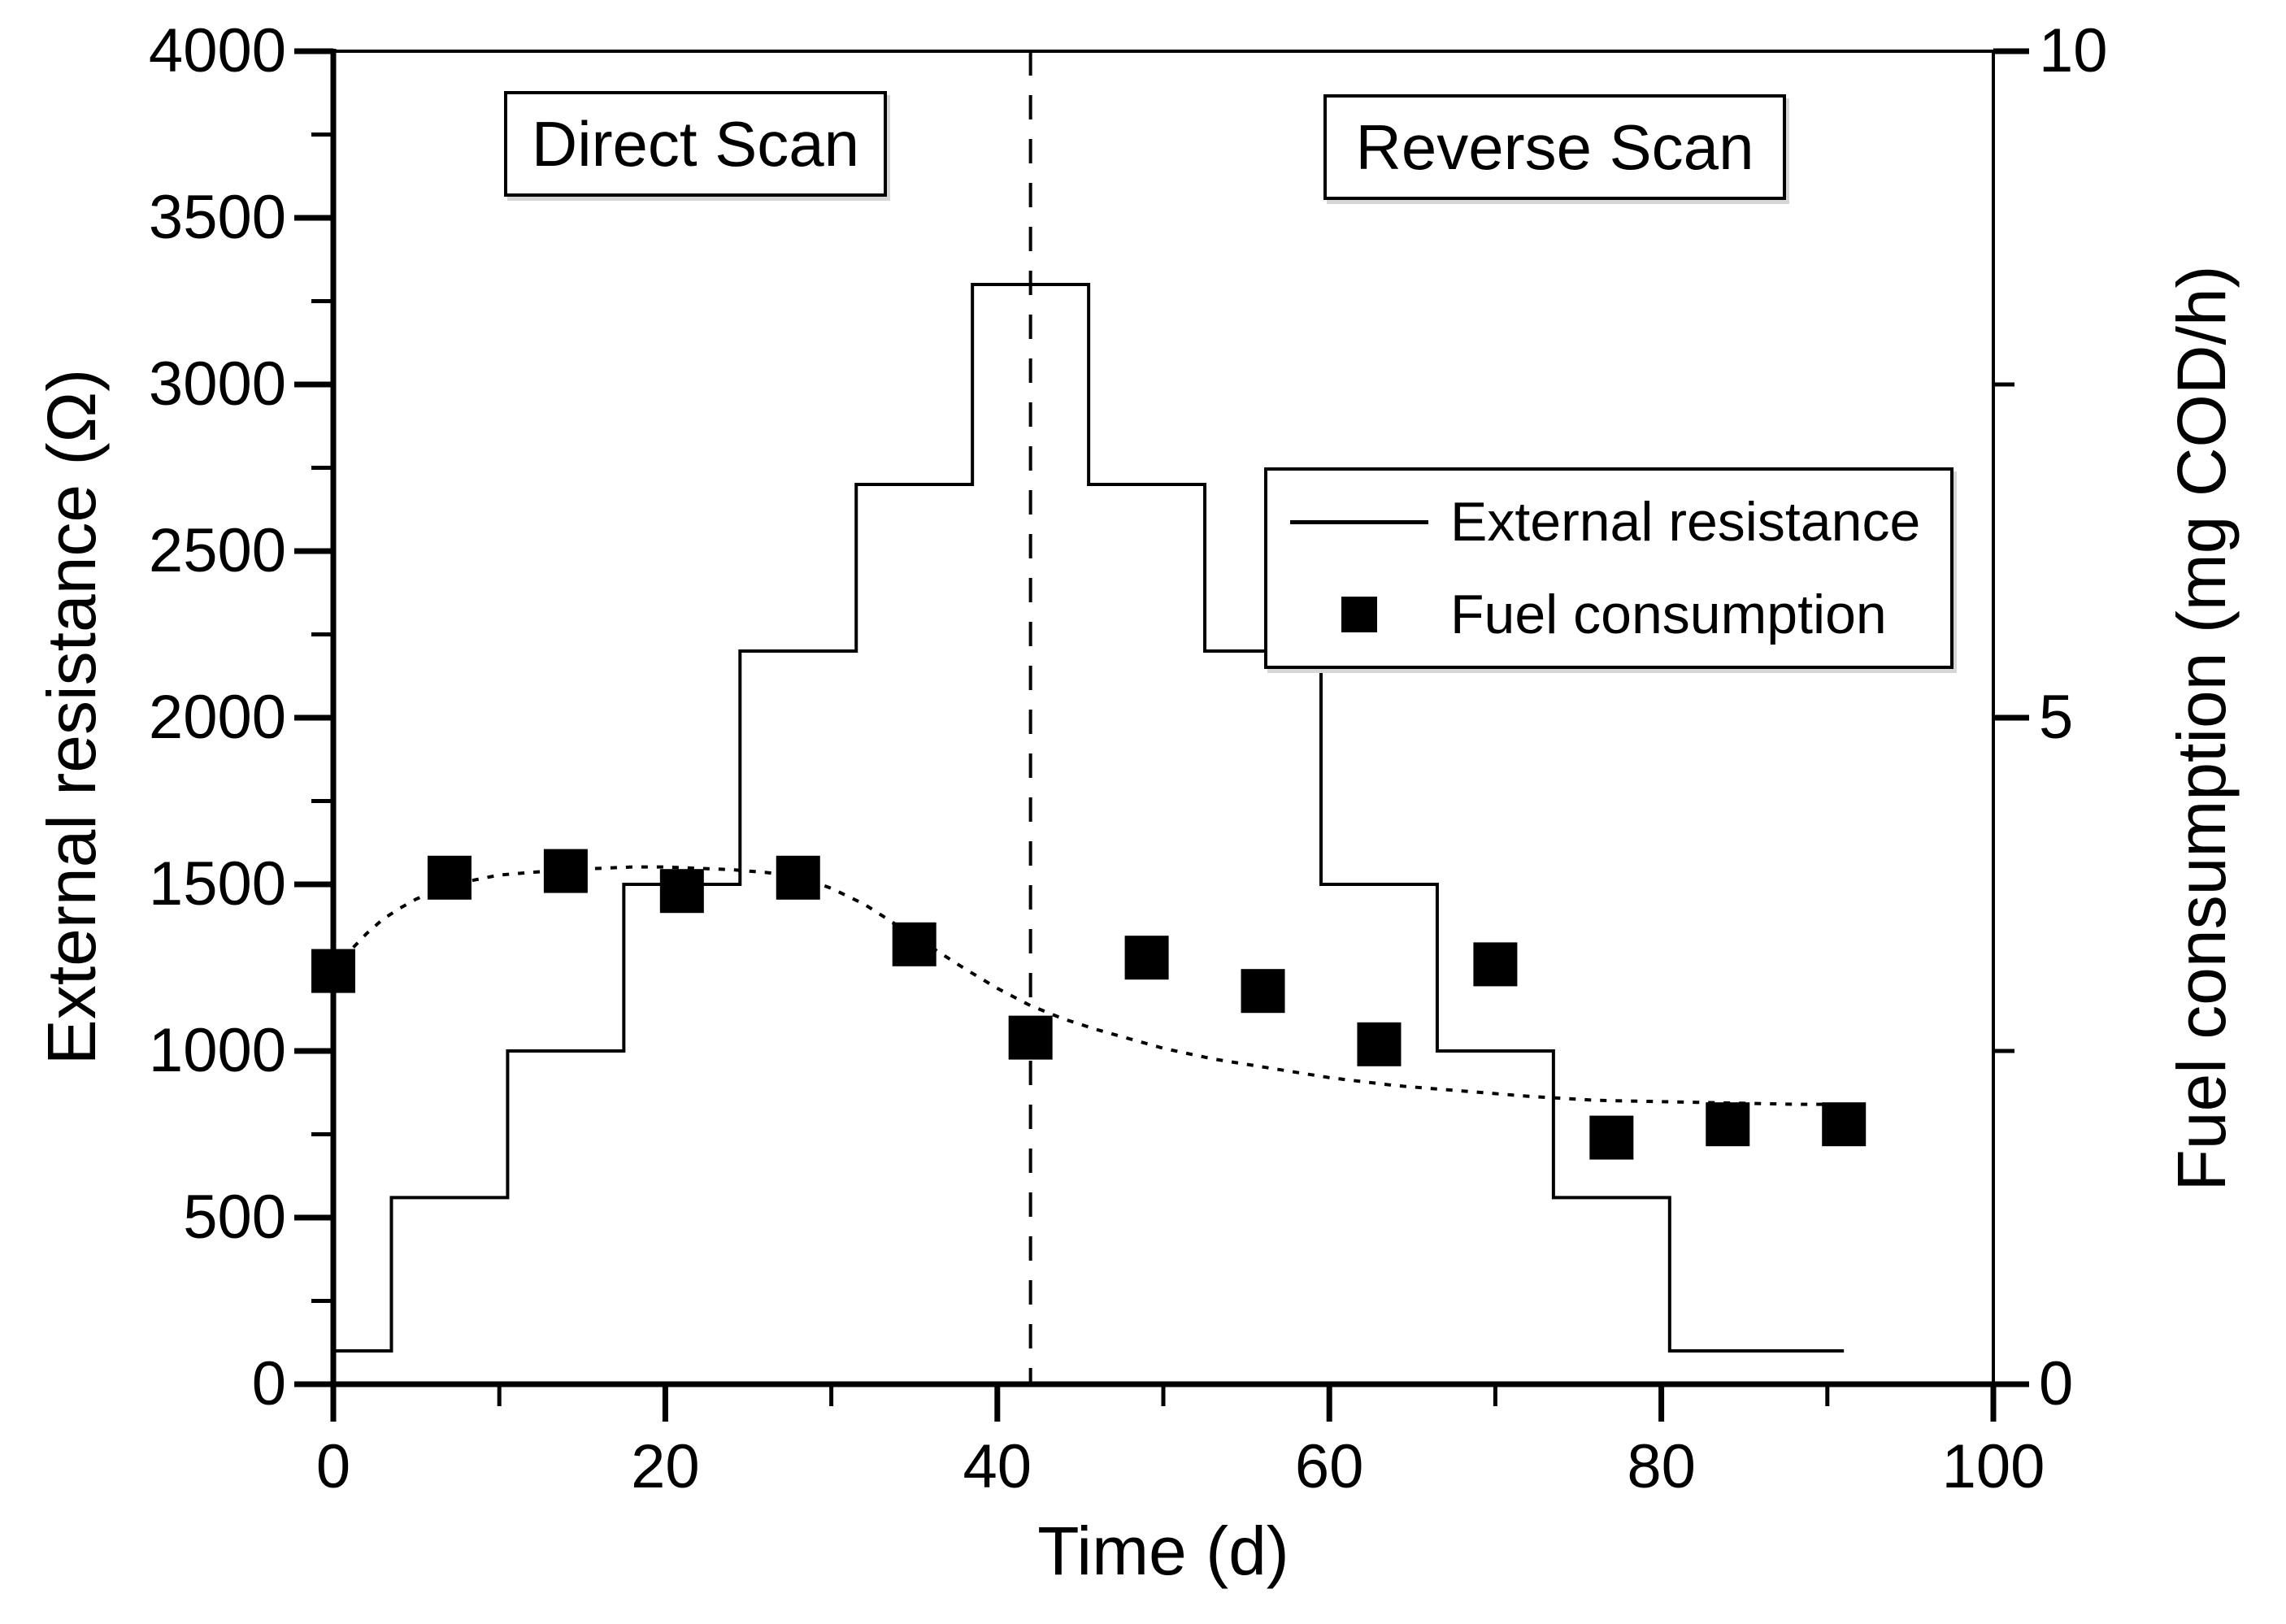 The width and height of the screenshot is (2286, 1624). What do you see at coordinates (71, 717) in the screenshot?
I see `left-y-axis-title: External resistance (Ω)` at bounding box center [71, 717].